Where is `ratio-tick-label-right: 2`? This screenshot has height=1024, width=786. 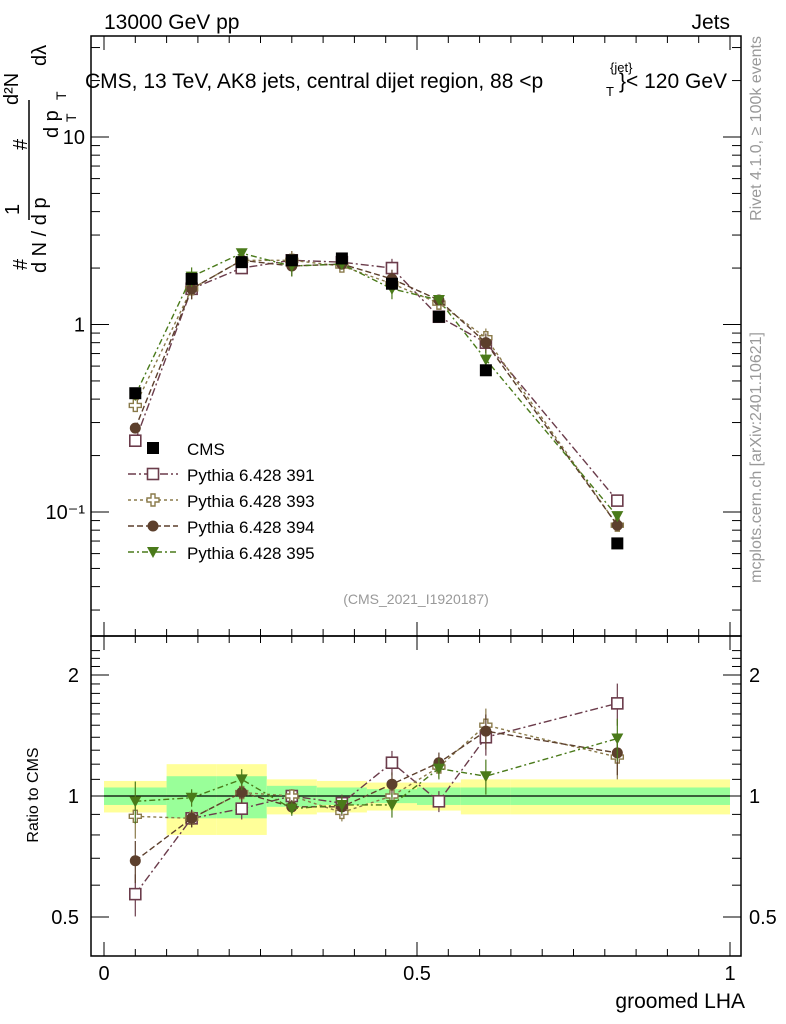
ratio-tick-label-right: 2 is located at coordinates (754, 676).